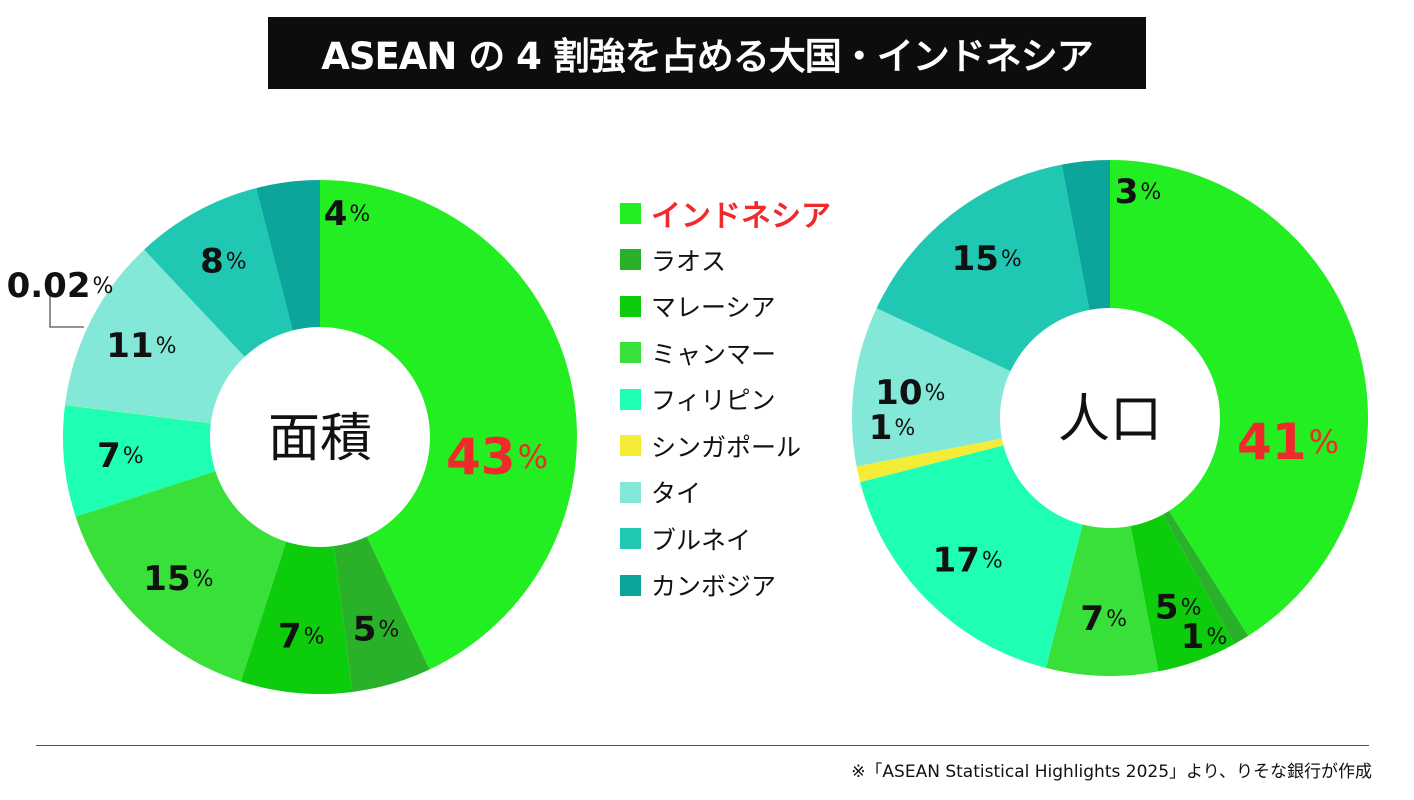  I want to click on legend-label: マレーシア, so click(713, 308).